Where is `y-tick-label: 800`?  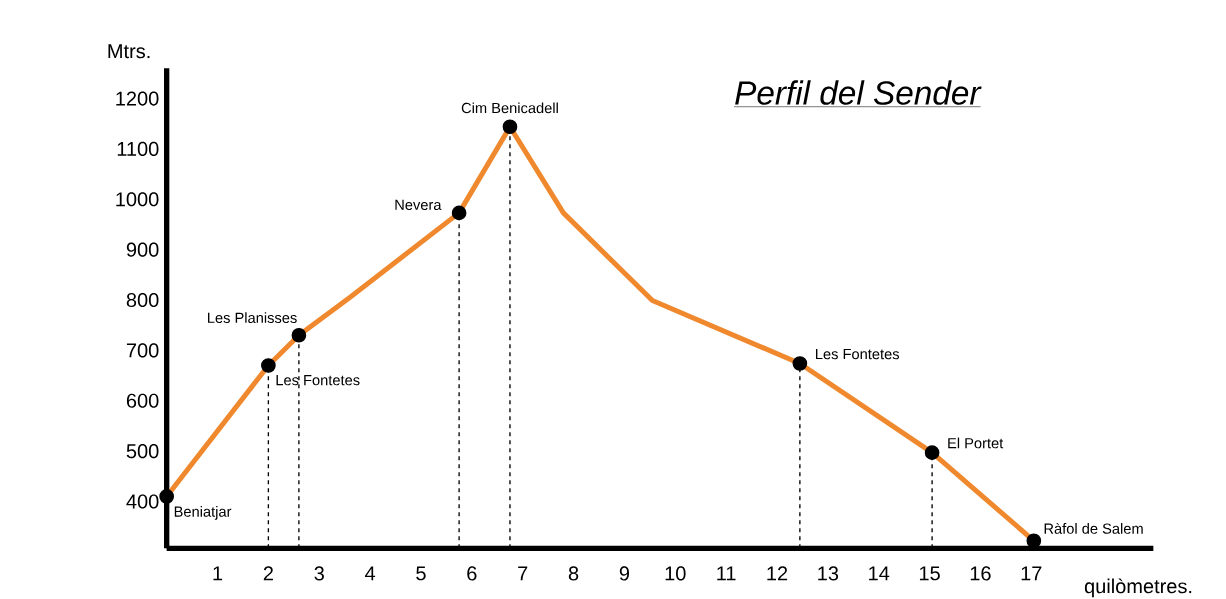 y-tick-label: 800 is located at coordinates (142, 300).